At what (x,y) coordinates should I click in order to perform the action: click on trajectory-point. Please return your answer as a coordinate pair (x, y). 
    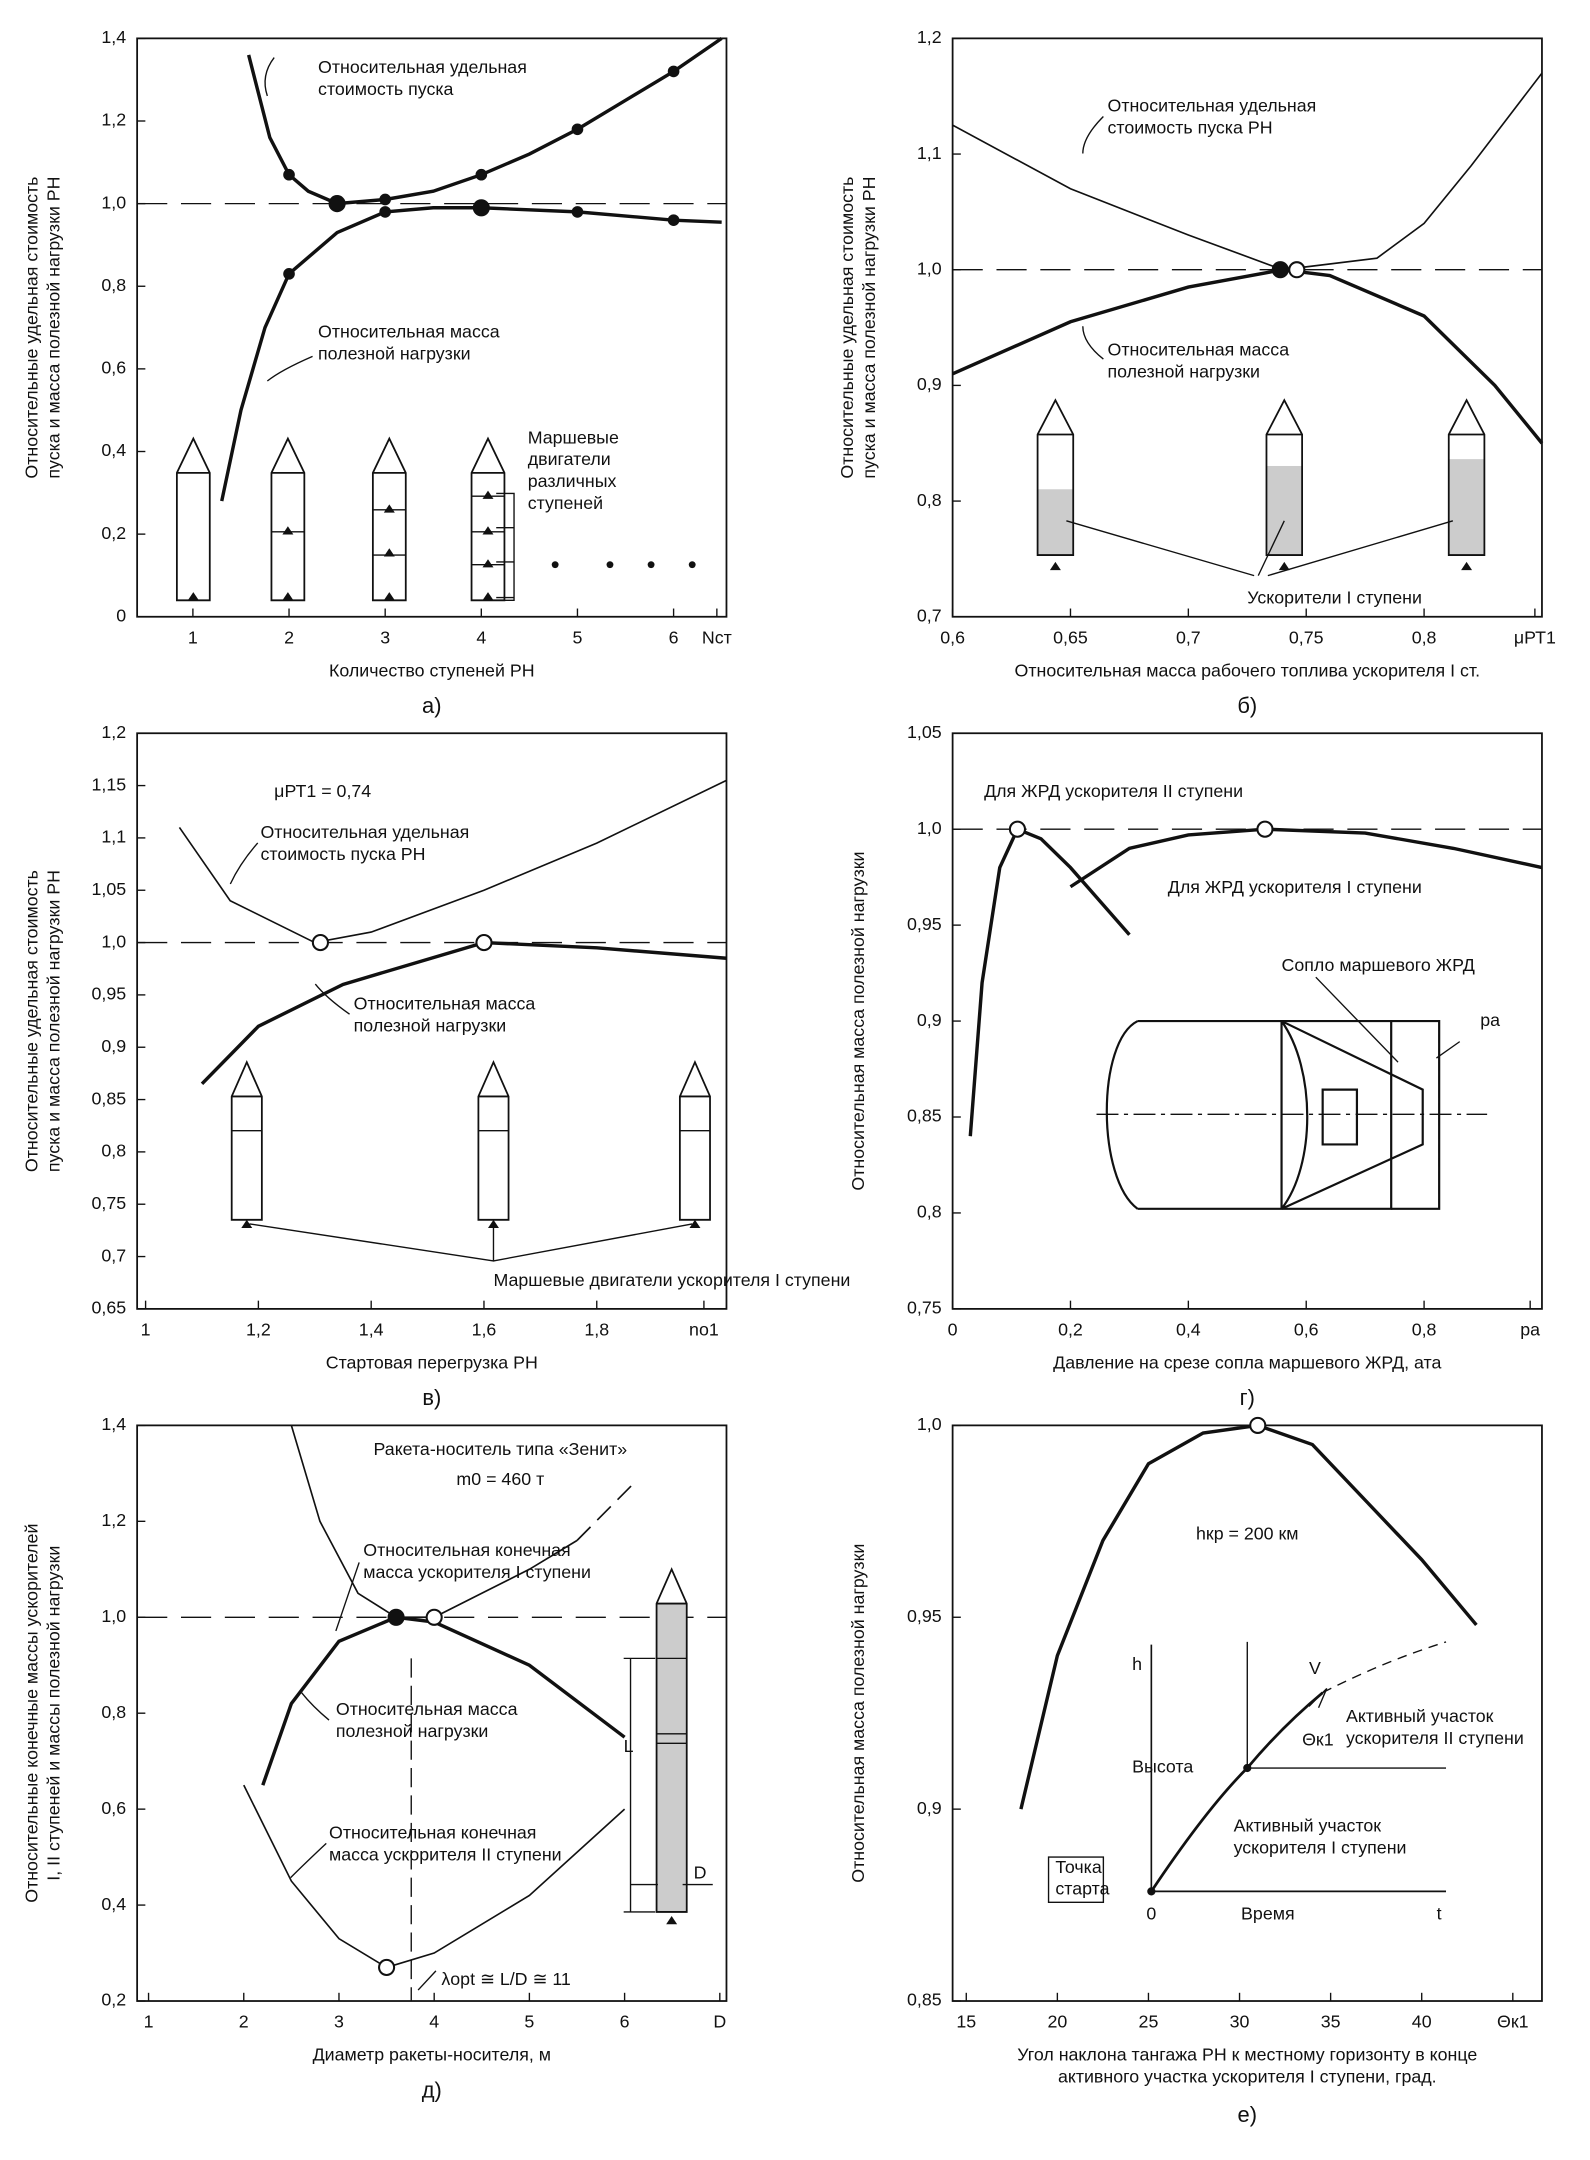
    Looking at the image, I should click on (1247, 1768).